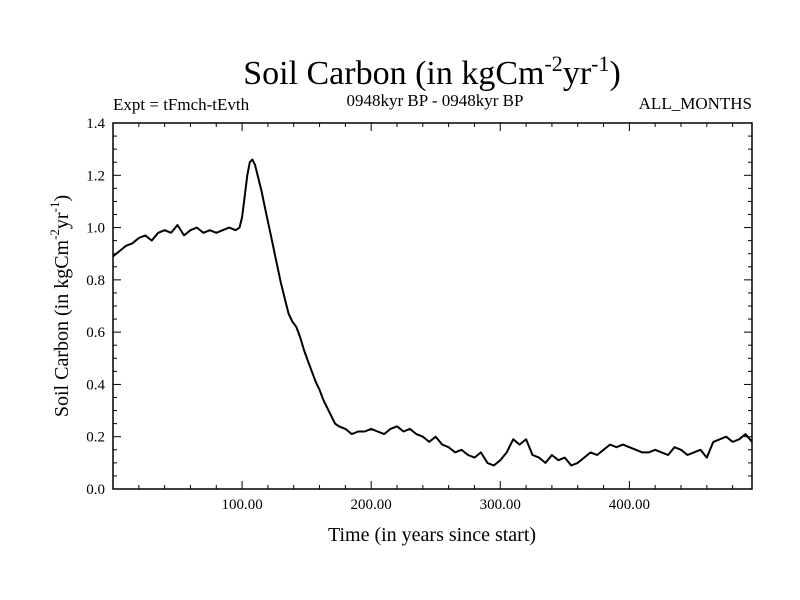  I want to click on time-range-label: 0948kyr BP - 0948kyr BP, so click(435, 100).